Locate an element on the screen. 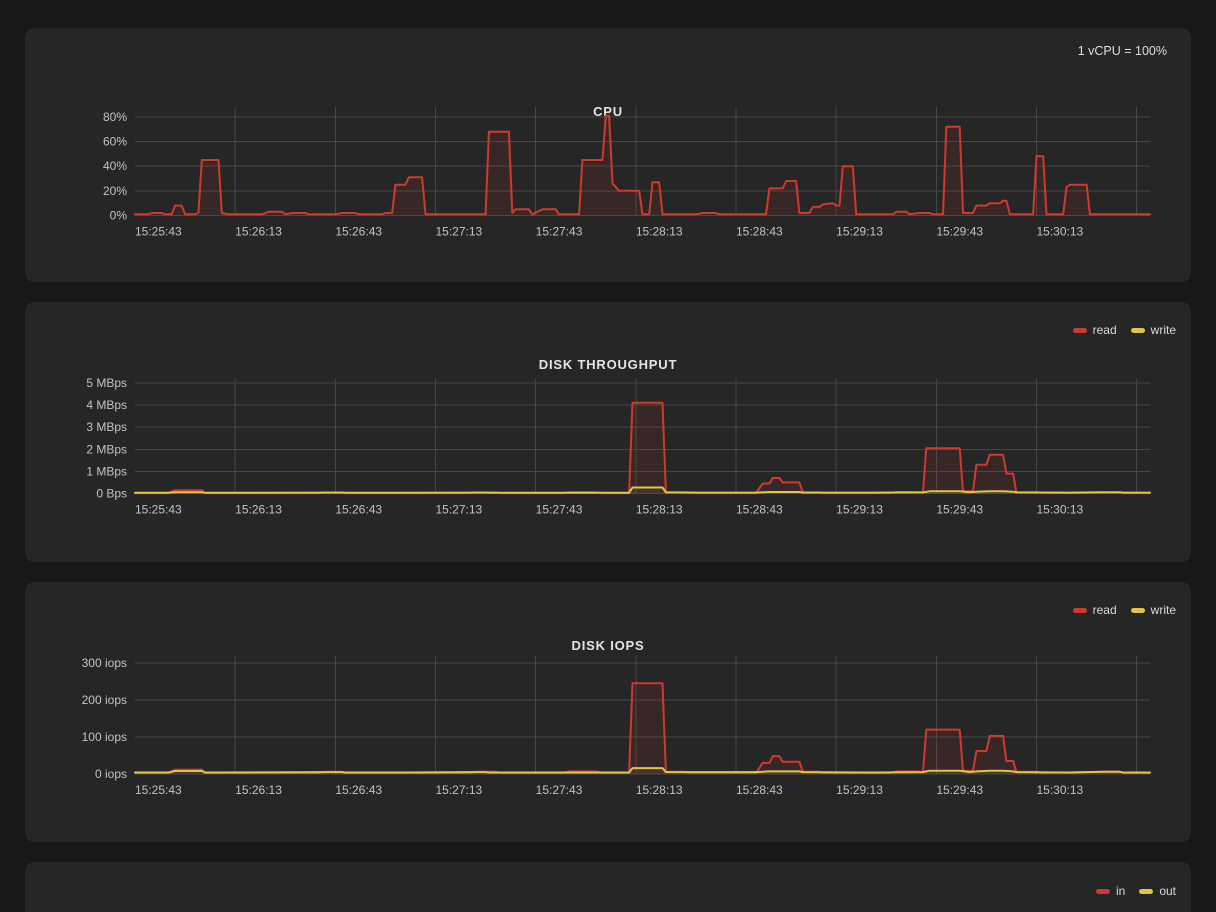  legend-item-in: in is located at coordinates (1110, 891).